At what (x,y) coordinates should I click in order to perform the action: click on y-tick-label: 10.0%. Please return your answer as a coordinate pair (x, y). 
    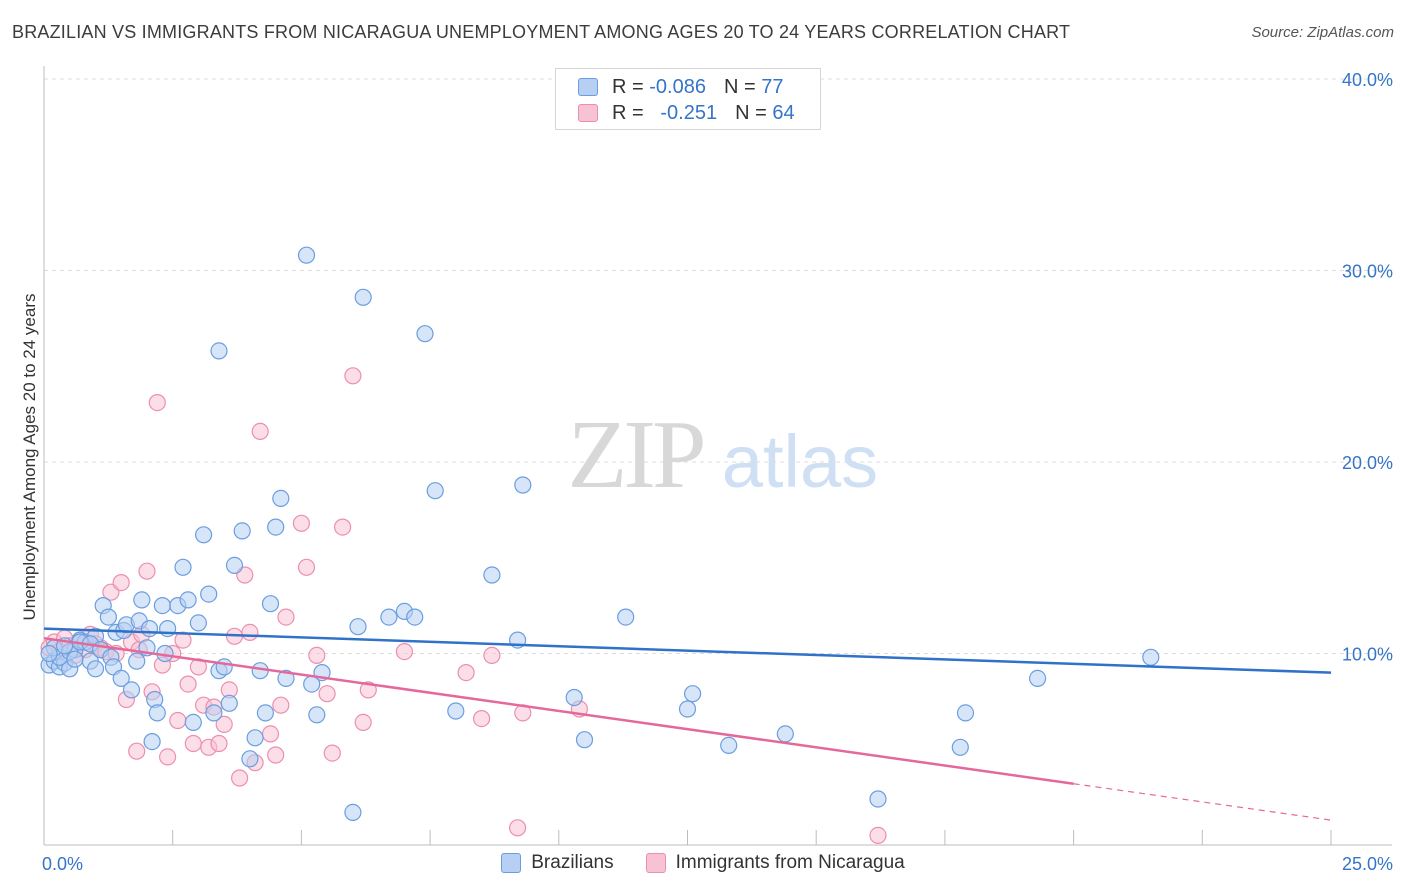
    Looking at the image, I should click on (1367, 655).